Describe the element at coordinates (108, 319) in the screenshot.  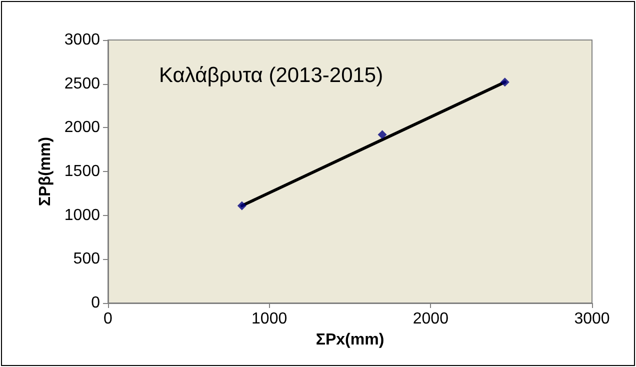
I see `x-tick-label: 0` at that location.